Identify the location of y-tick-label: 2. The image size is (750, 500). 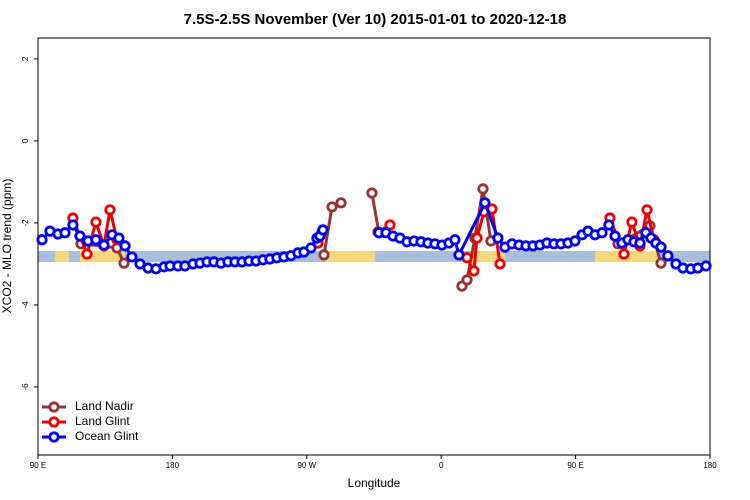
(25, 58).